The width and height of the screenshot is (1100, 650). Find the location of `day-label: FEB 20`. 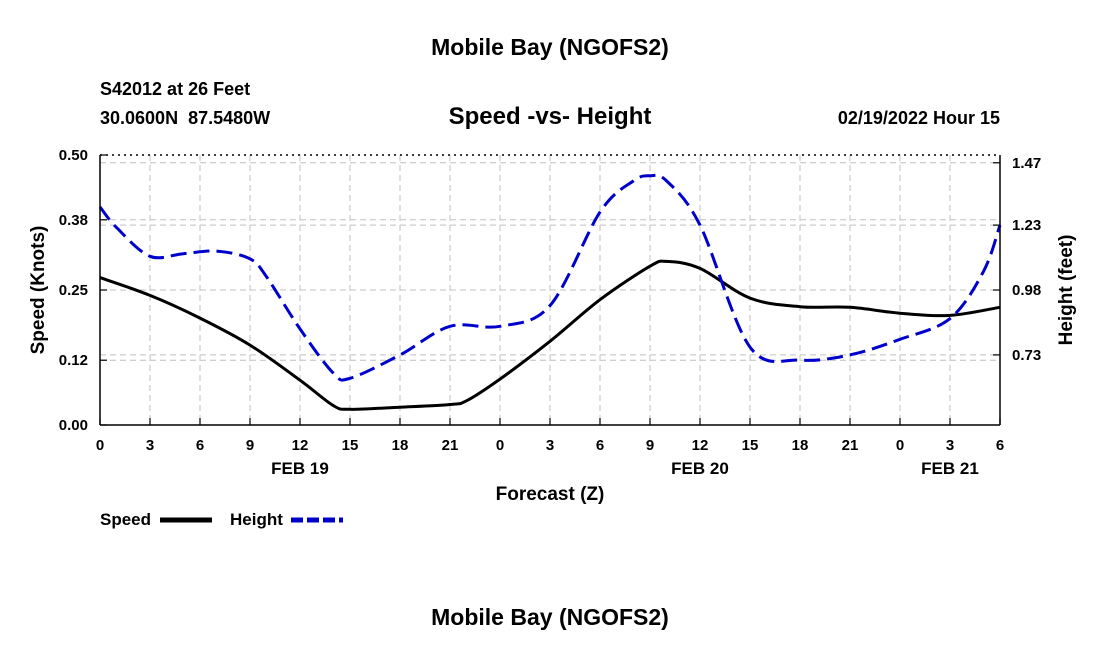

day-label: FEB 20 is located at coordinates (700, 468).